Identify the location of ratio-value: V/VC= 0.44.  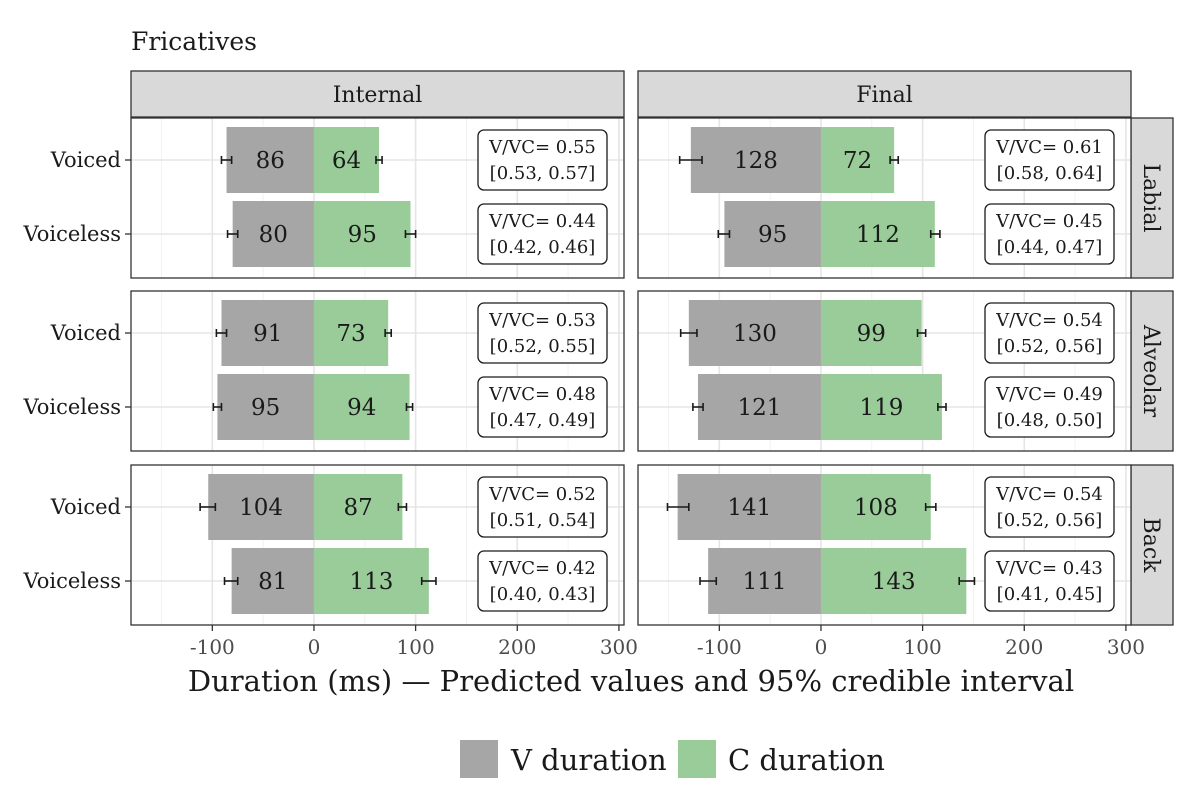
(542, 221).